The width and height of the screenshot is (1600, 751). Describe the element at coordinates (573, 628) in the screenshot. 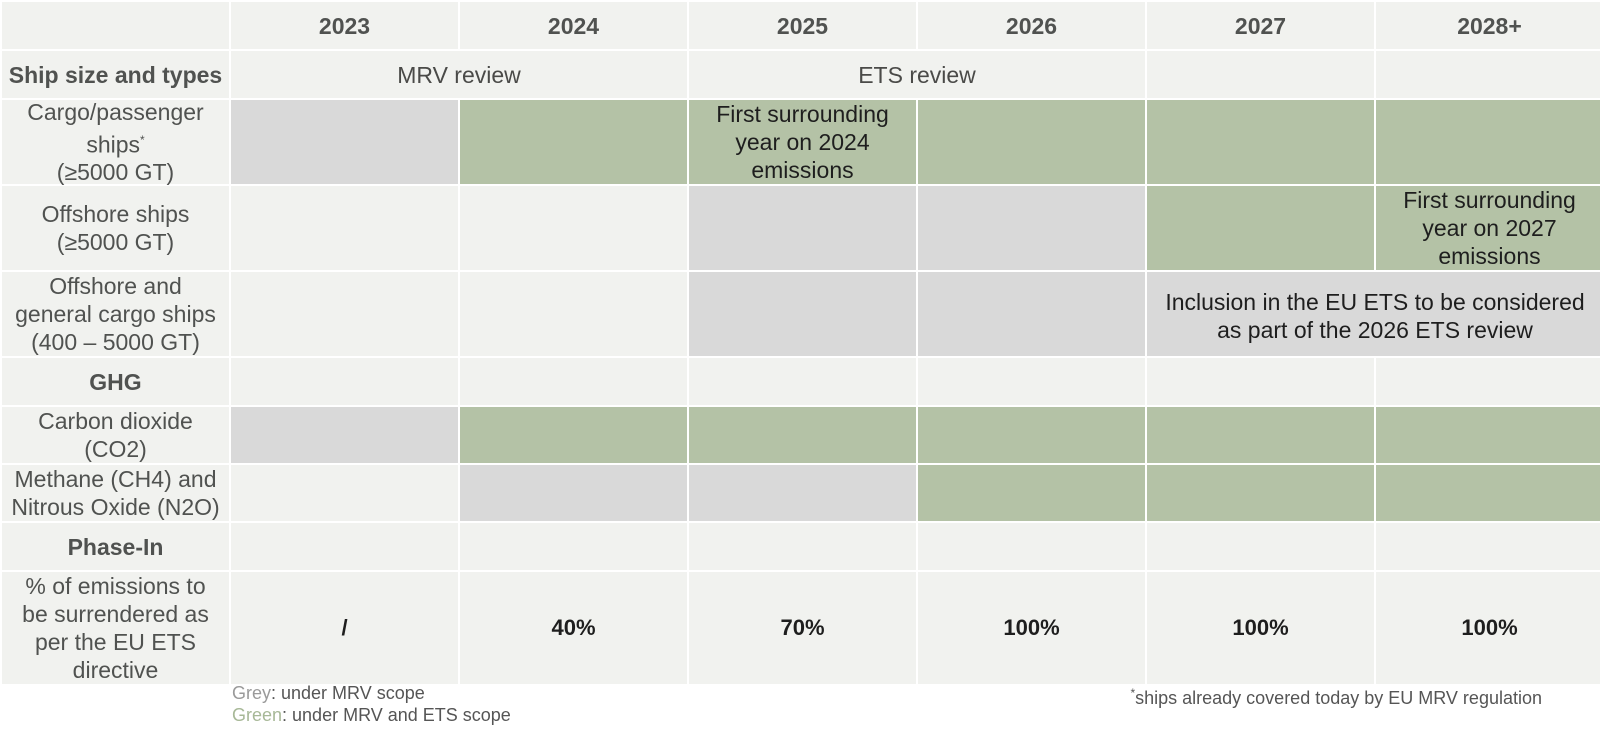

I see `surrender-value: 40%` at that location.